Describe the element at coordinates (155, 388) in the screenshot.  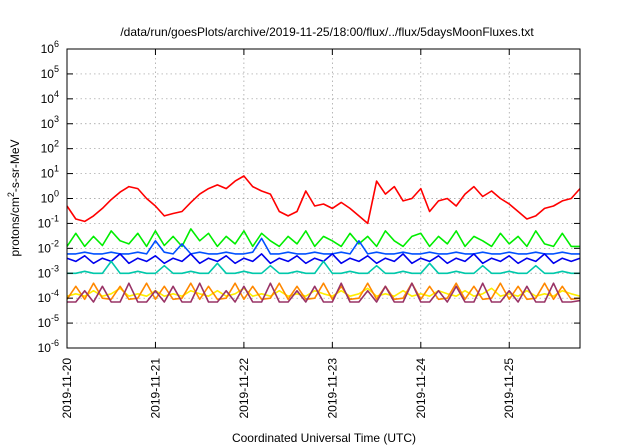
I see `x-tick-label: 2019-11-21` at that location.